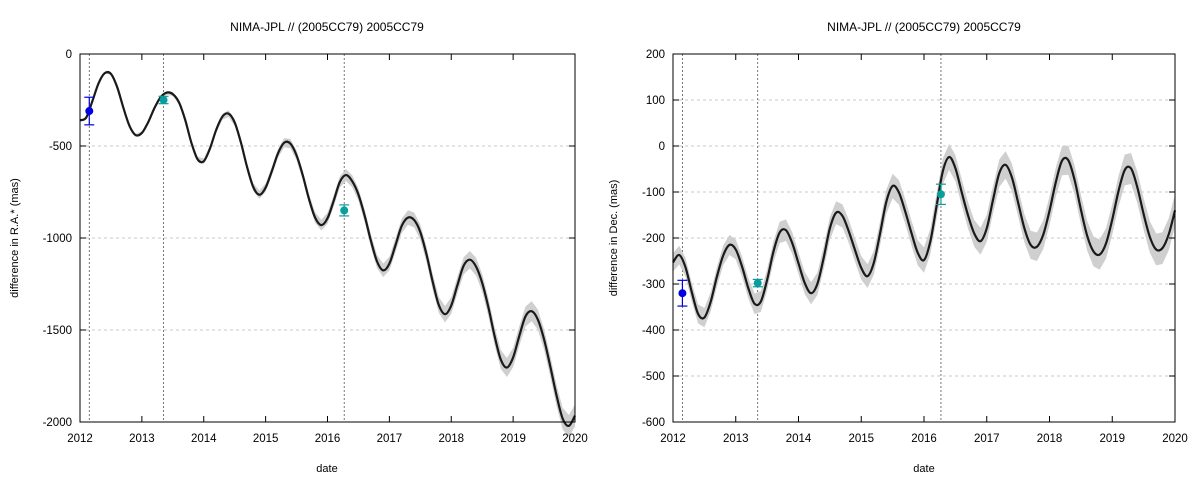 The image size is (1200, 485). Describe the element at coordinates (57, 423) in the screenshot. I see `y-tick-label: -2000` at that location.